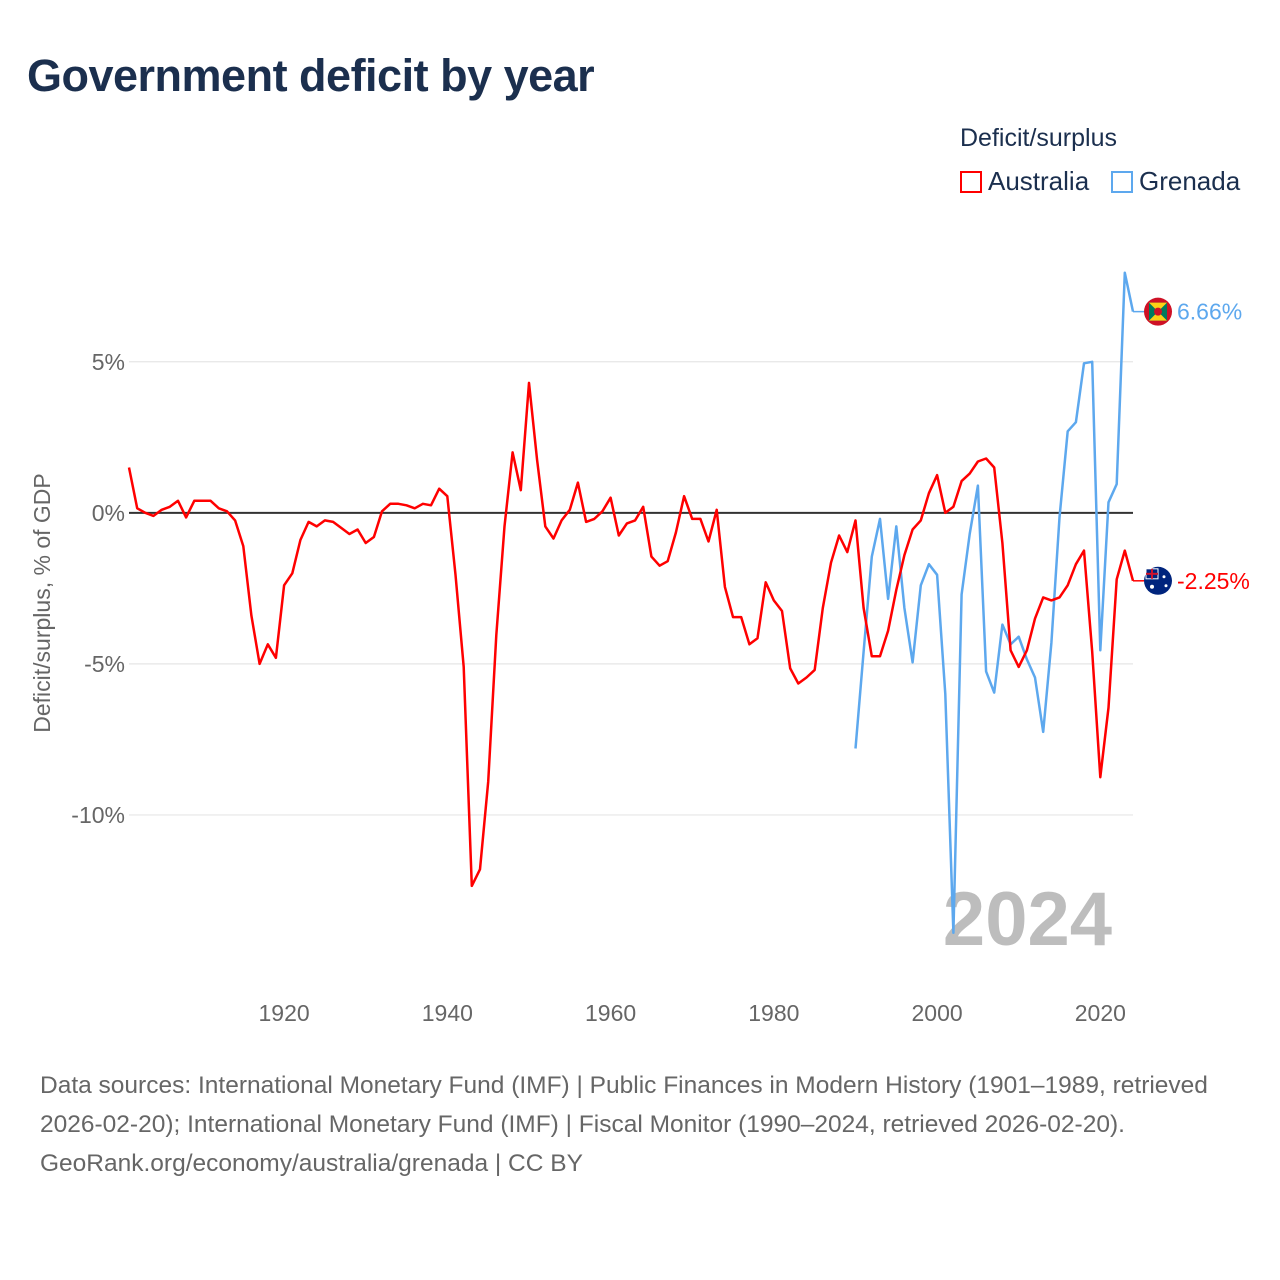  I want to click on legend-item-australia: Australia, so click(1024, 181).